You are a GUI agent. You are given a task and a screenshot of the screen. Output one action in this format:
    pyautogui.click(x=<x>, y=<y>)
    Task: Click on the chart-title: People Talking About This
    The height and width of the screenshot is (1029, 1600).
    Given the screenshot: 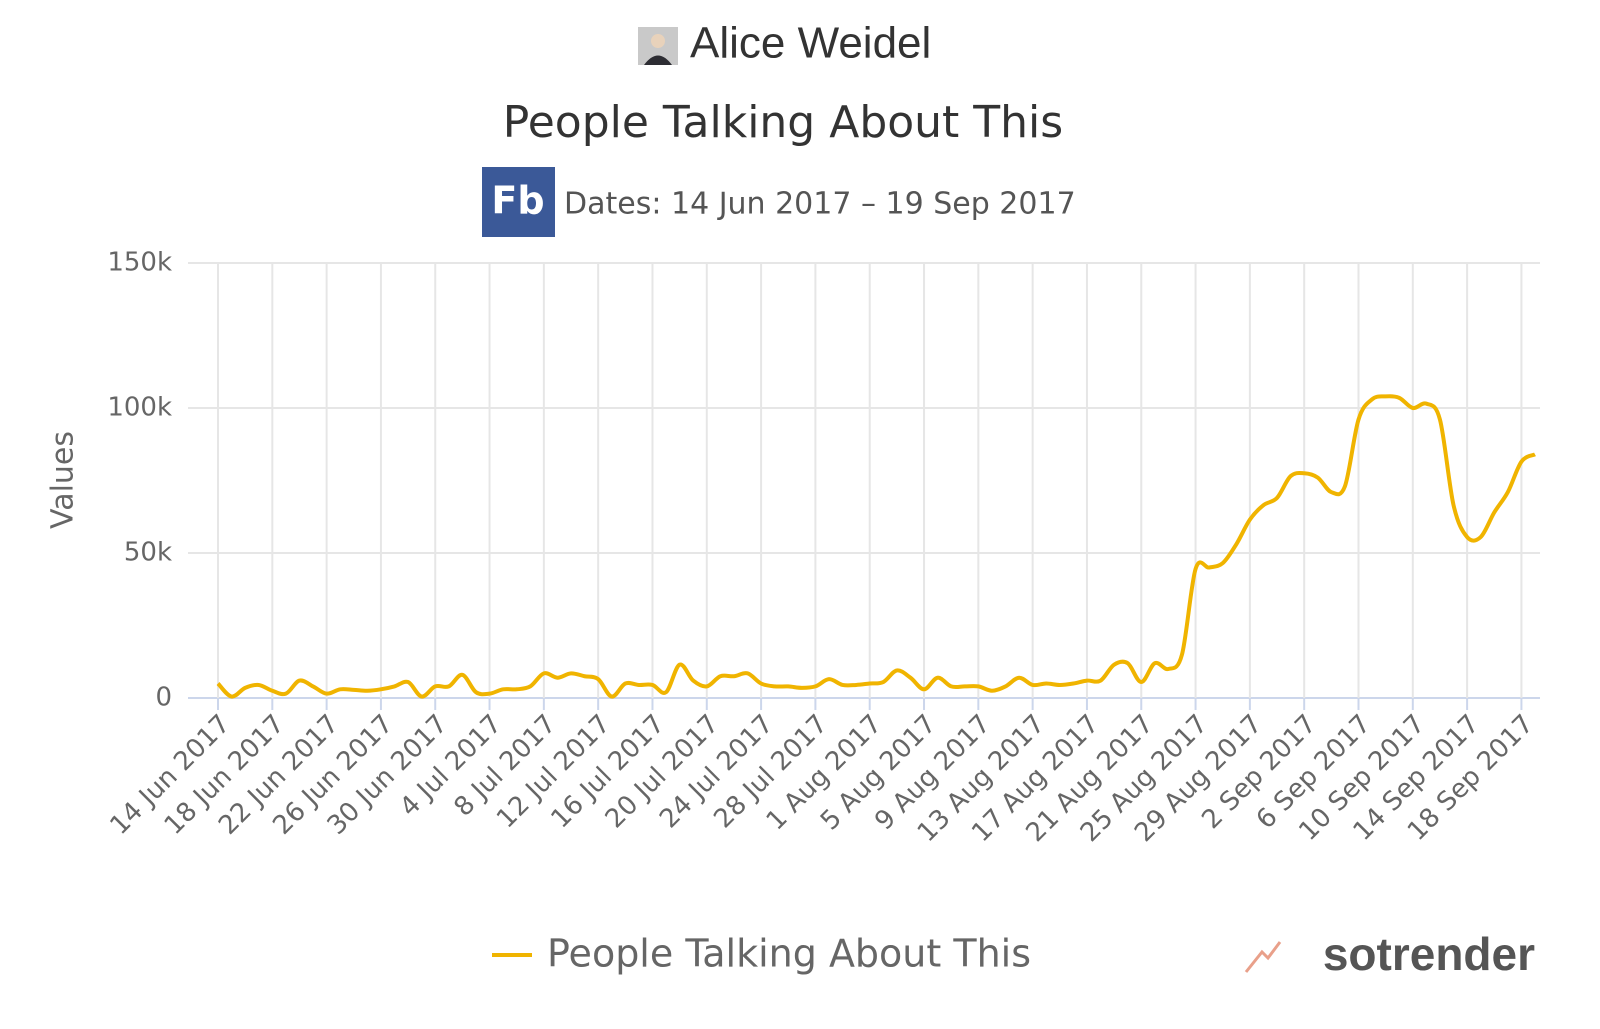 What is the action you would take?
    pyautogui.click(x=783, y=122)
    